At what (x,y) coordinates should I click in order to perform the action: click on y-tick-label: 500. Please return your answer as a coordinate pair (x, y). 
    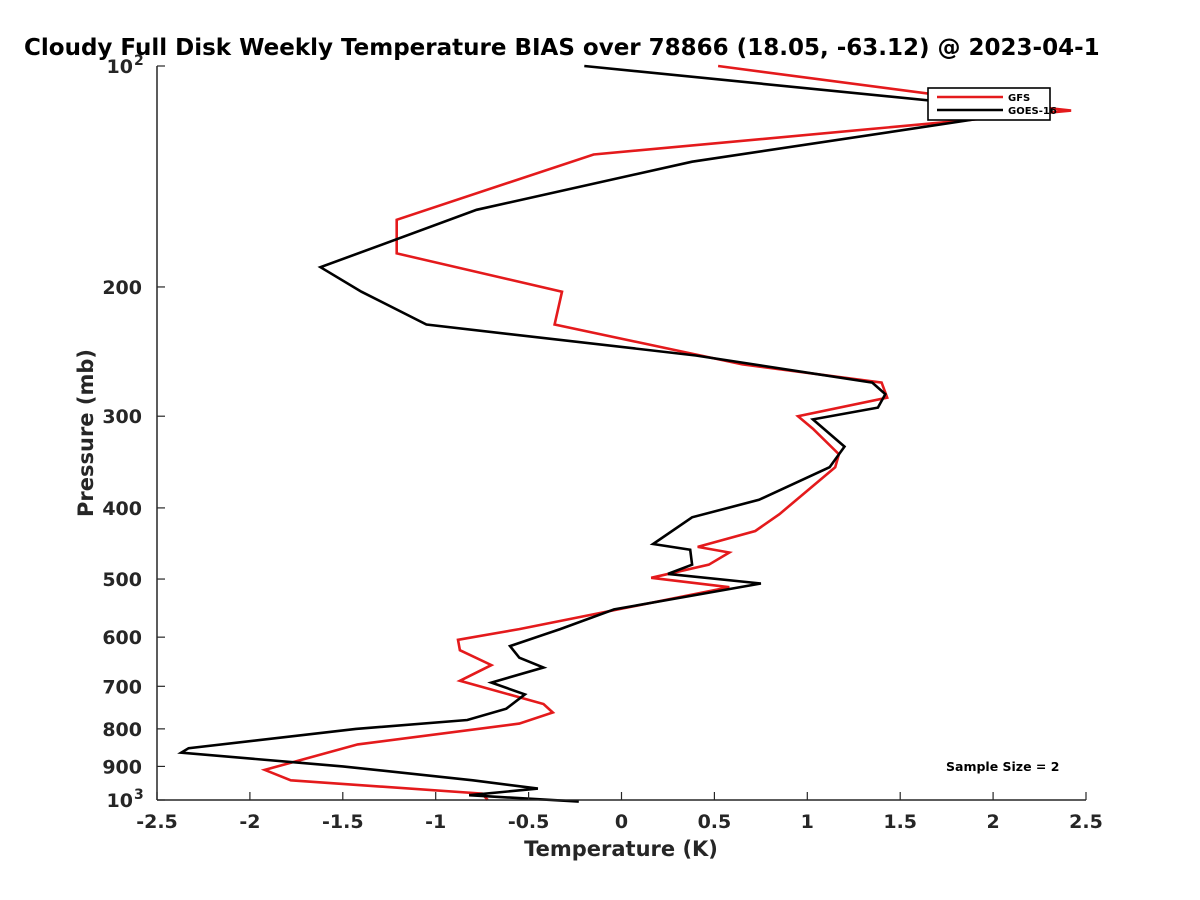
    Looking at the image, I should click on (122, 580).